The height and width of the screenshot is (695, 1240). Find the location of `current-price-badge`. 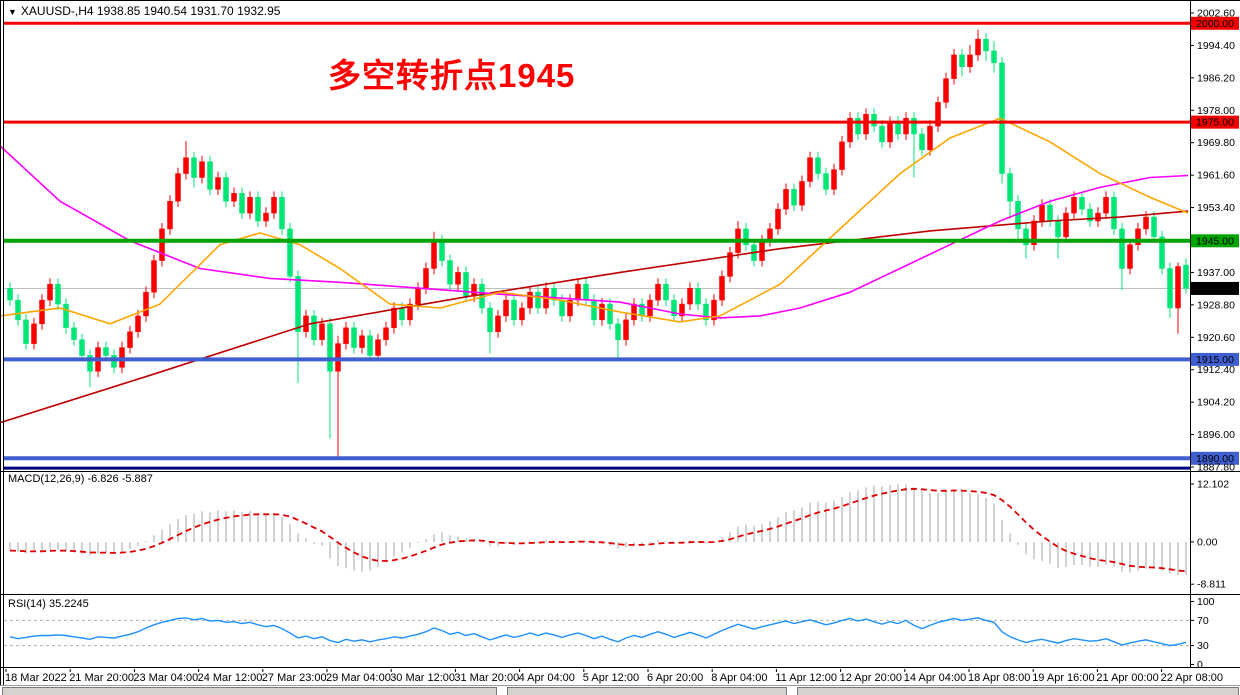

current-price-badge is located at coordinates (1215, 288).